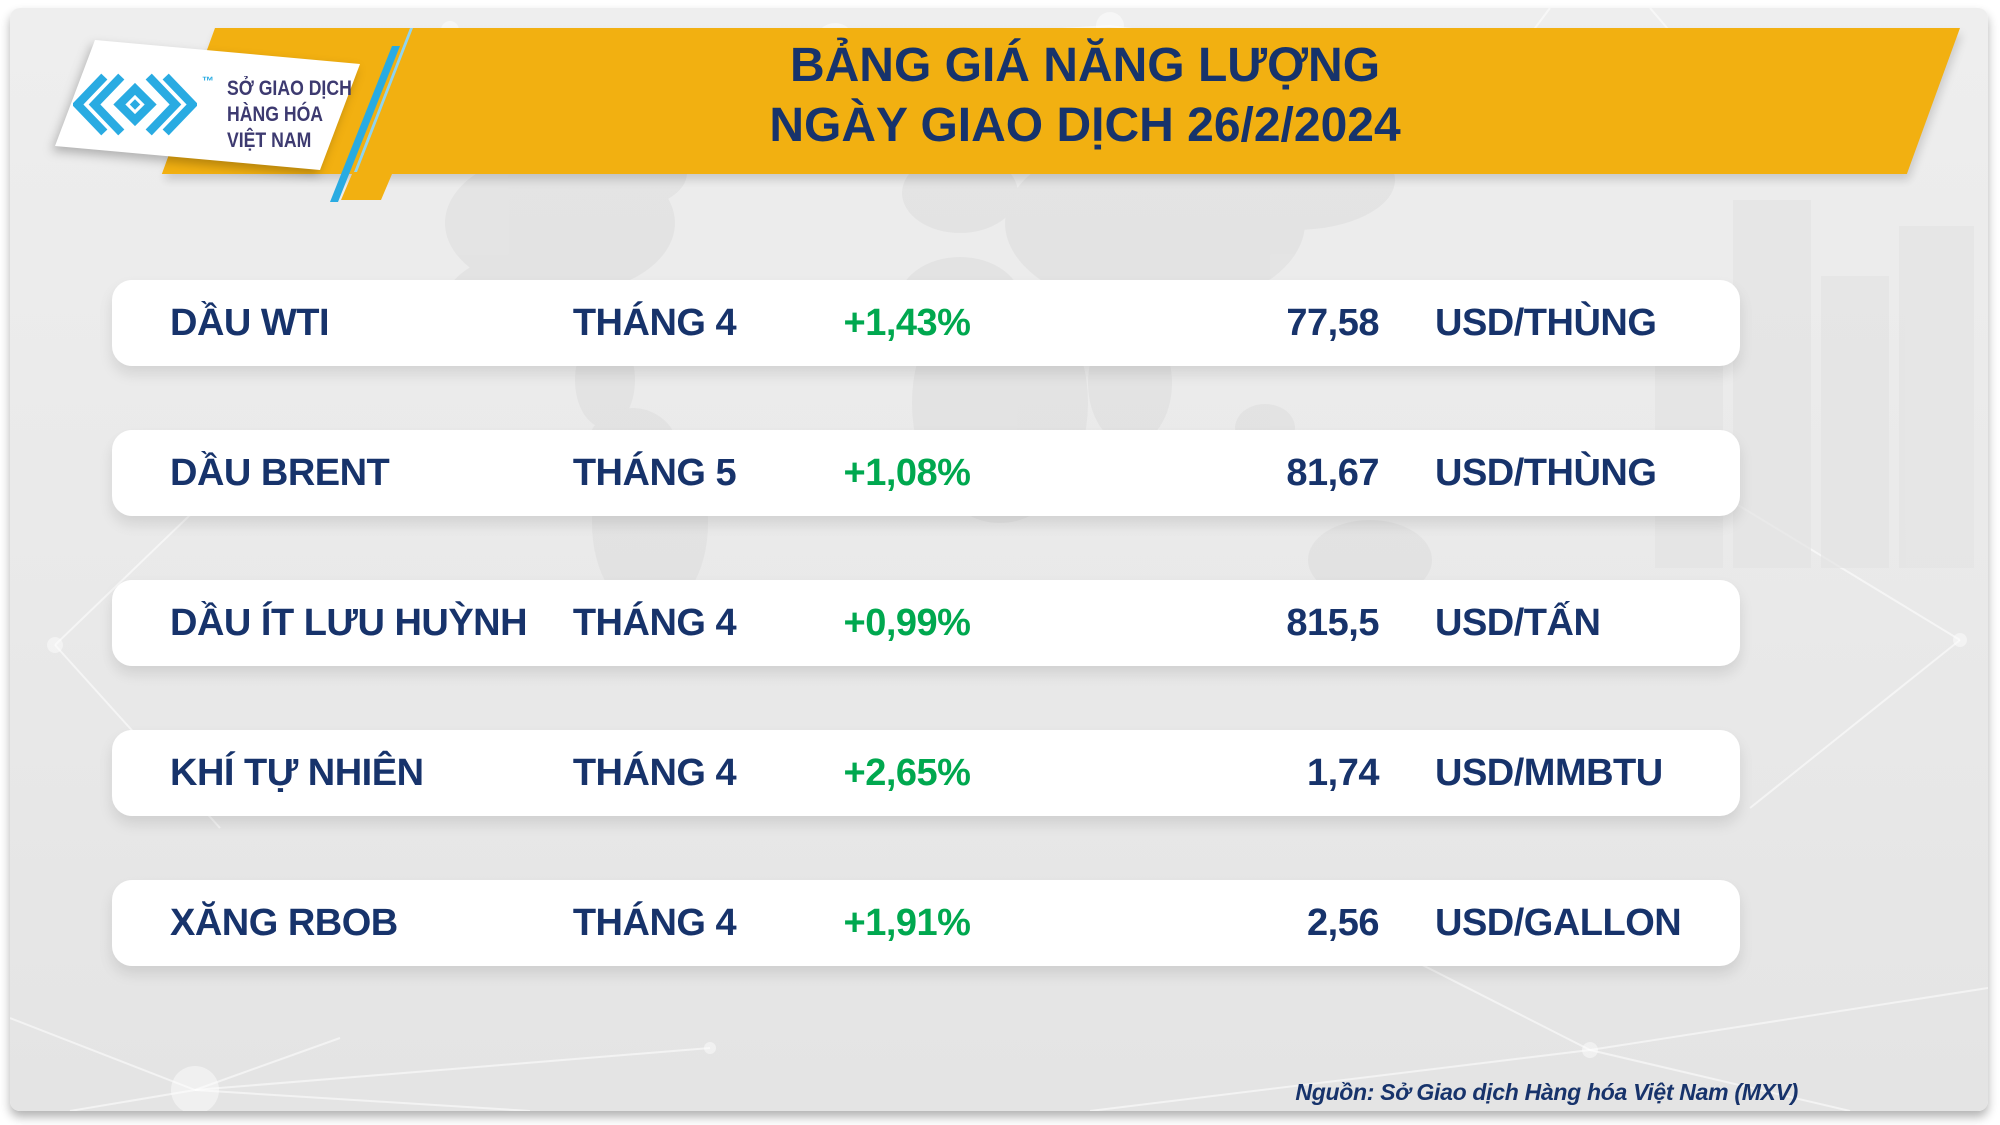 The height and width of the screenshot is (1125, 2000). I want to click on trademark-symbol: ™, so click(208, 81).